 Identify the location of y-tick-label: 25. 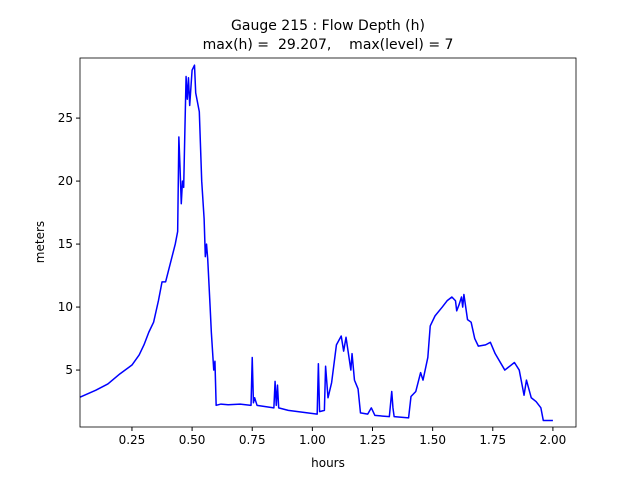
(65, 118).